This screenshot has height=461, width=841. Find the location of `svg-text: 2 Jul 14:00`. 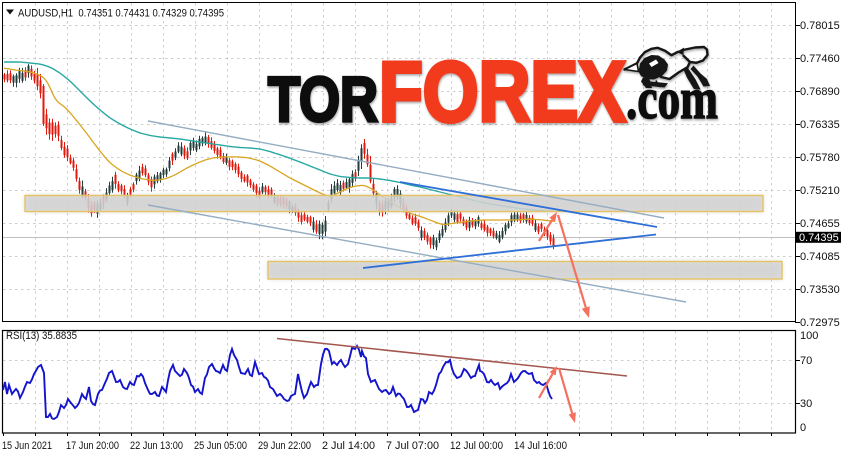

svg-text: 2 Jul 14:00 is located at coordinates (348, 446).